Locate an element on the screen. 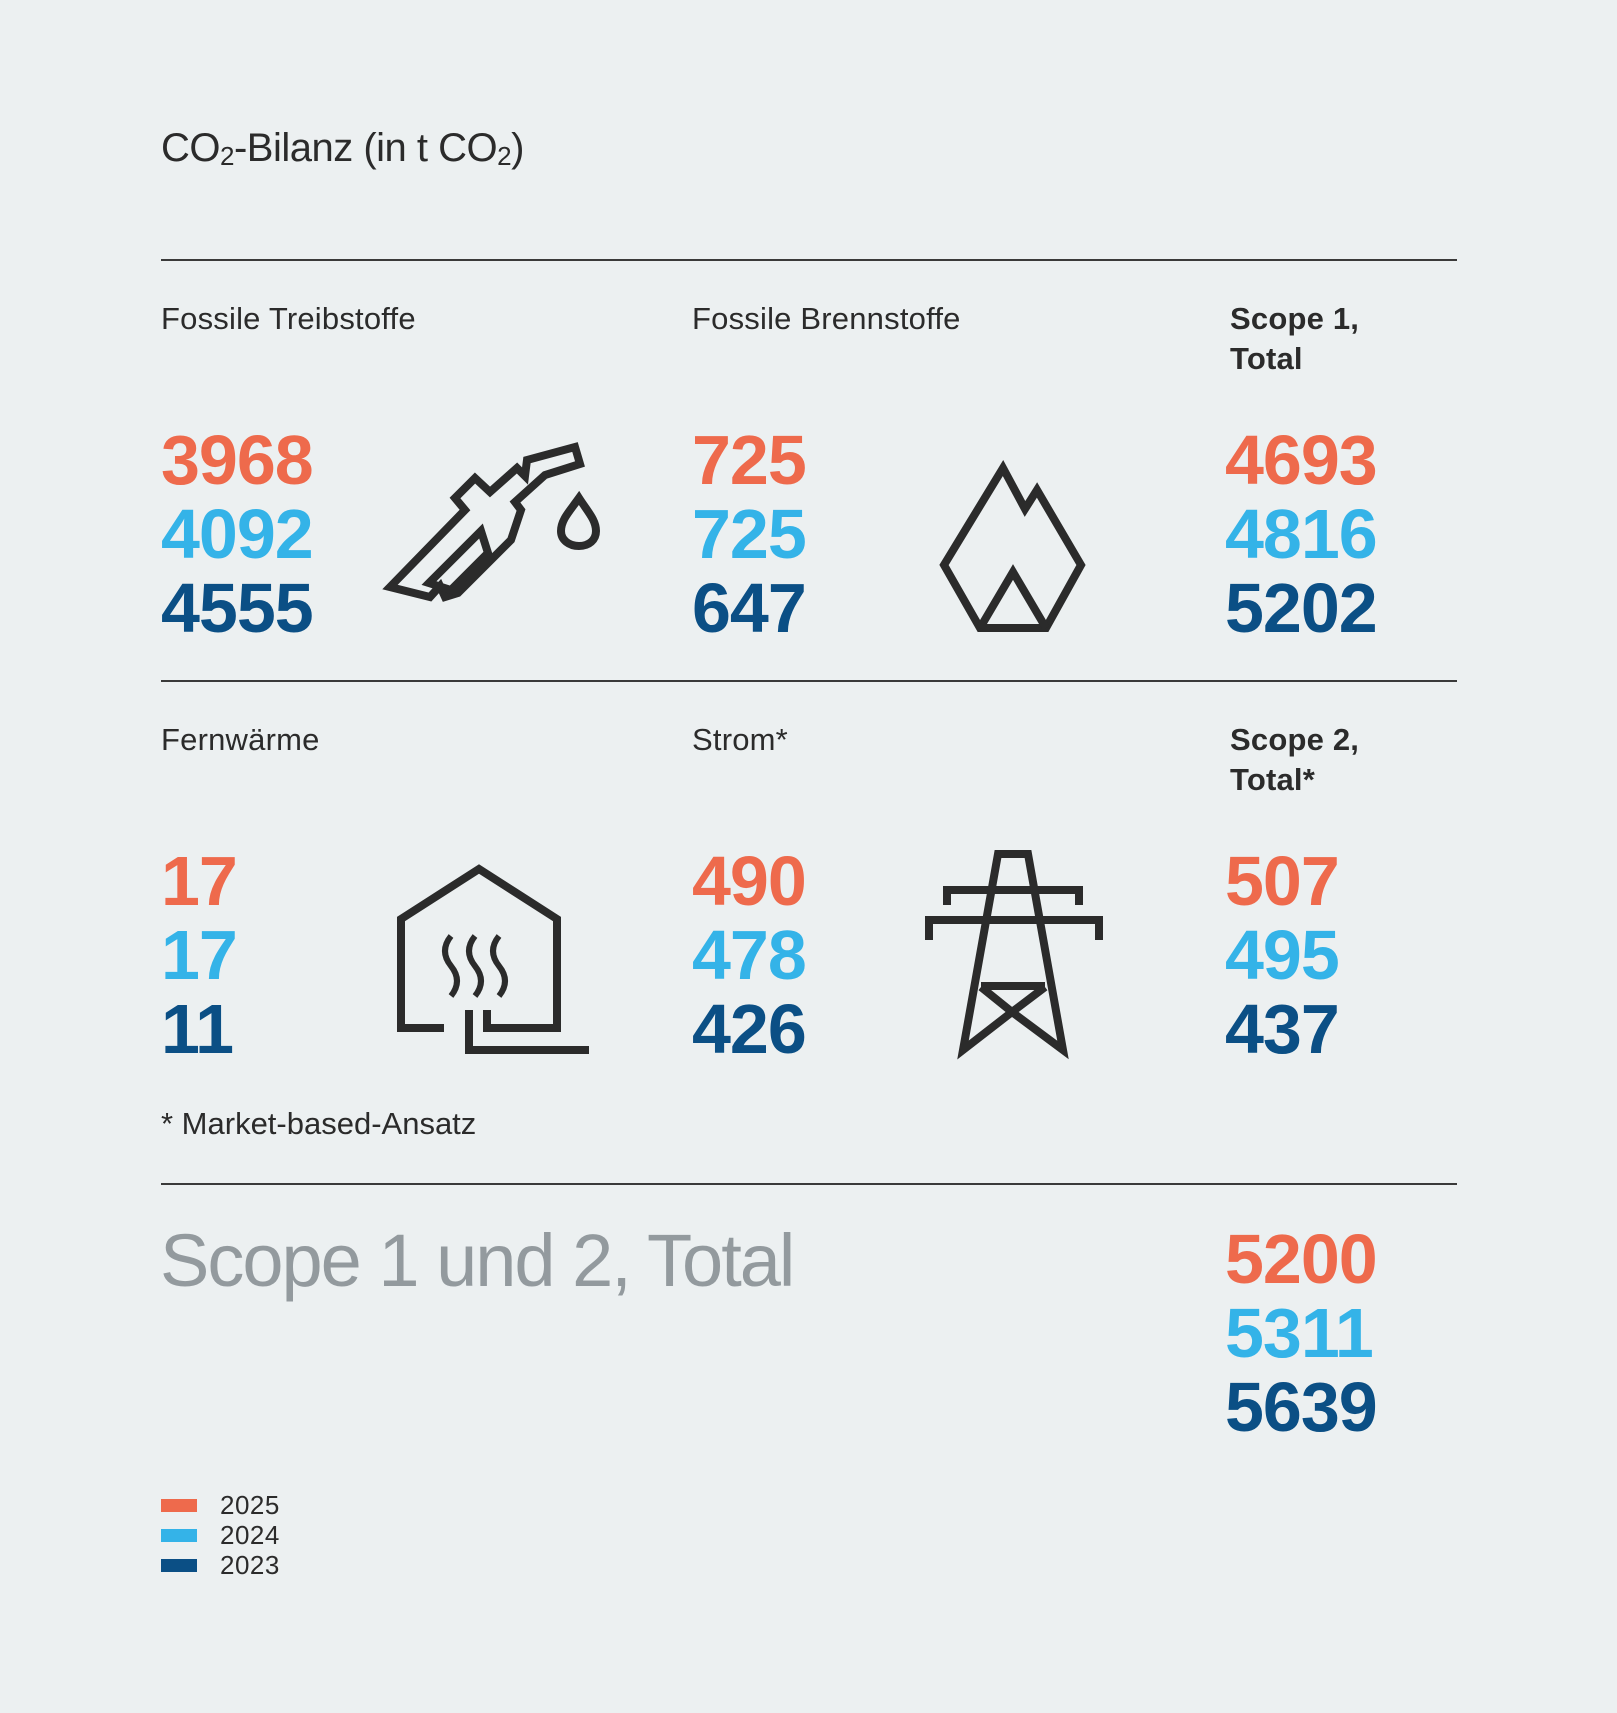 Image resolution: width=1617 pixels, height=1713 pixels. value-2024: 495 is located at coordinates (1282, 955).